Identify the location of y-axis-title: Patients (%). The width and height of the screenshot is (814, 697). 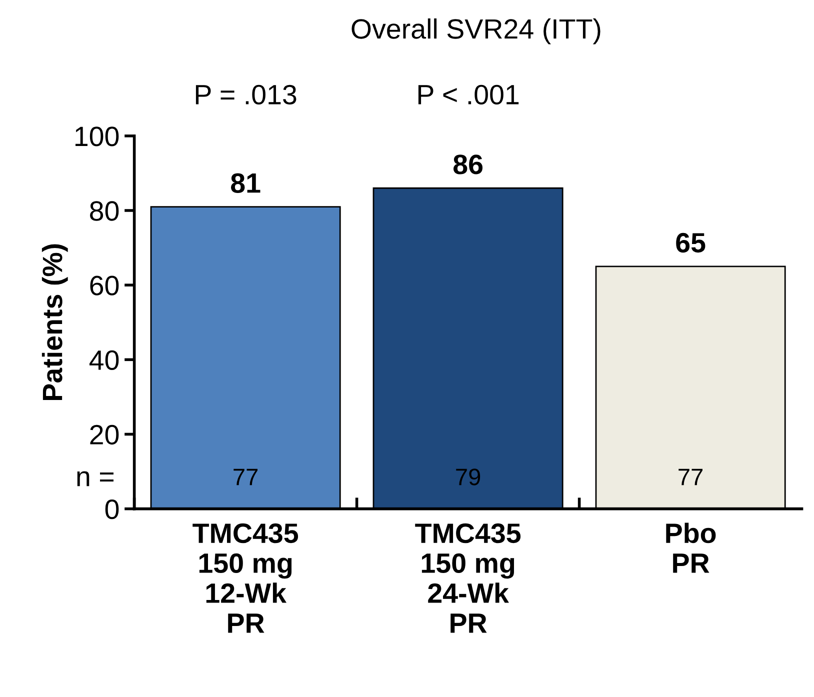
(55, 322).